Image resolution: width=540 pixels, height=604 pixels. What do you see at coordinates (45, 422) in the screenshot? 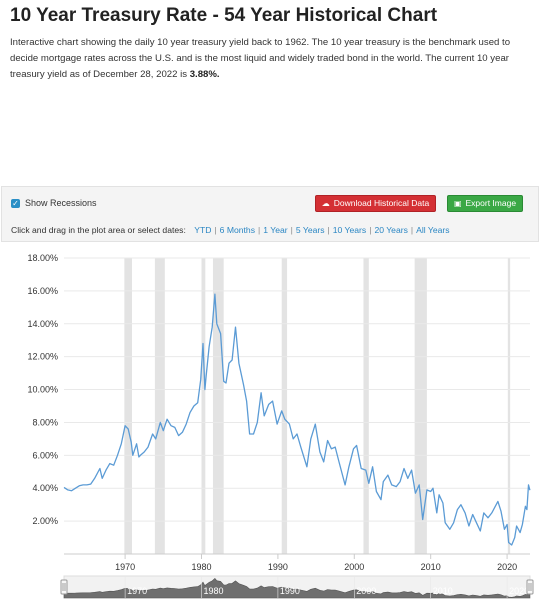
I see `y-tick-label: 8.00%` at bounding box center [45, 422].